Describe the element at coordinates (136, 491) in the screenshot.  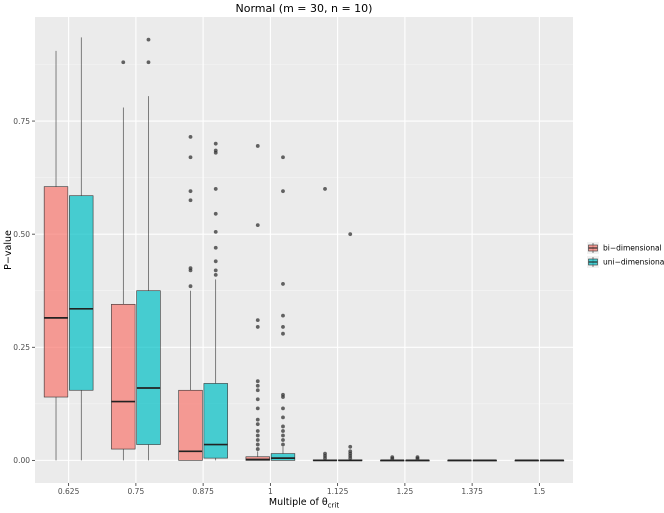
I see `x-tick-label: 0.75` at that location.